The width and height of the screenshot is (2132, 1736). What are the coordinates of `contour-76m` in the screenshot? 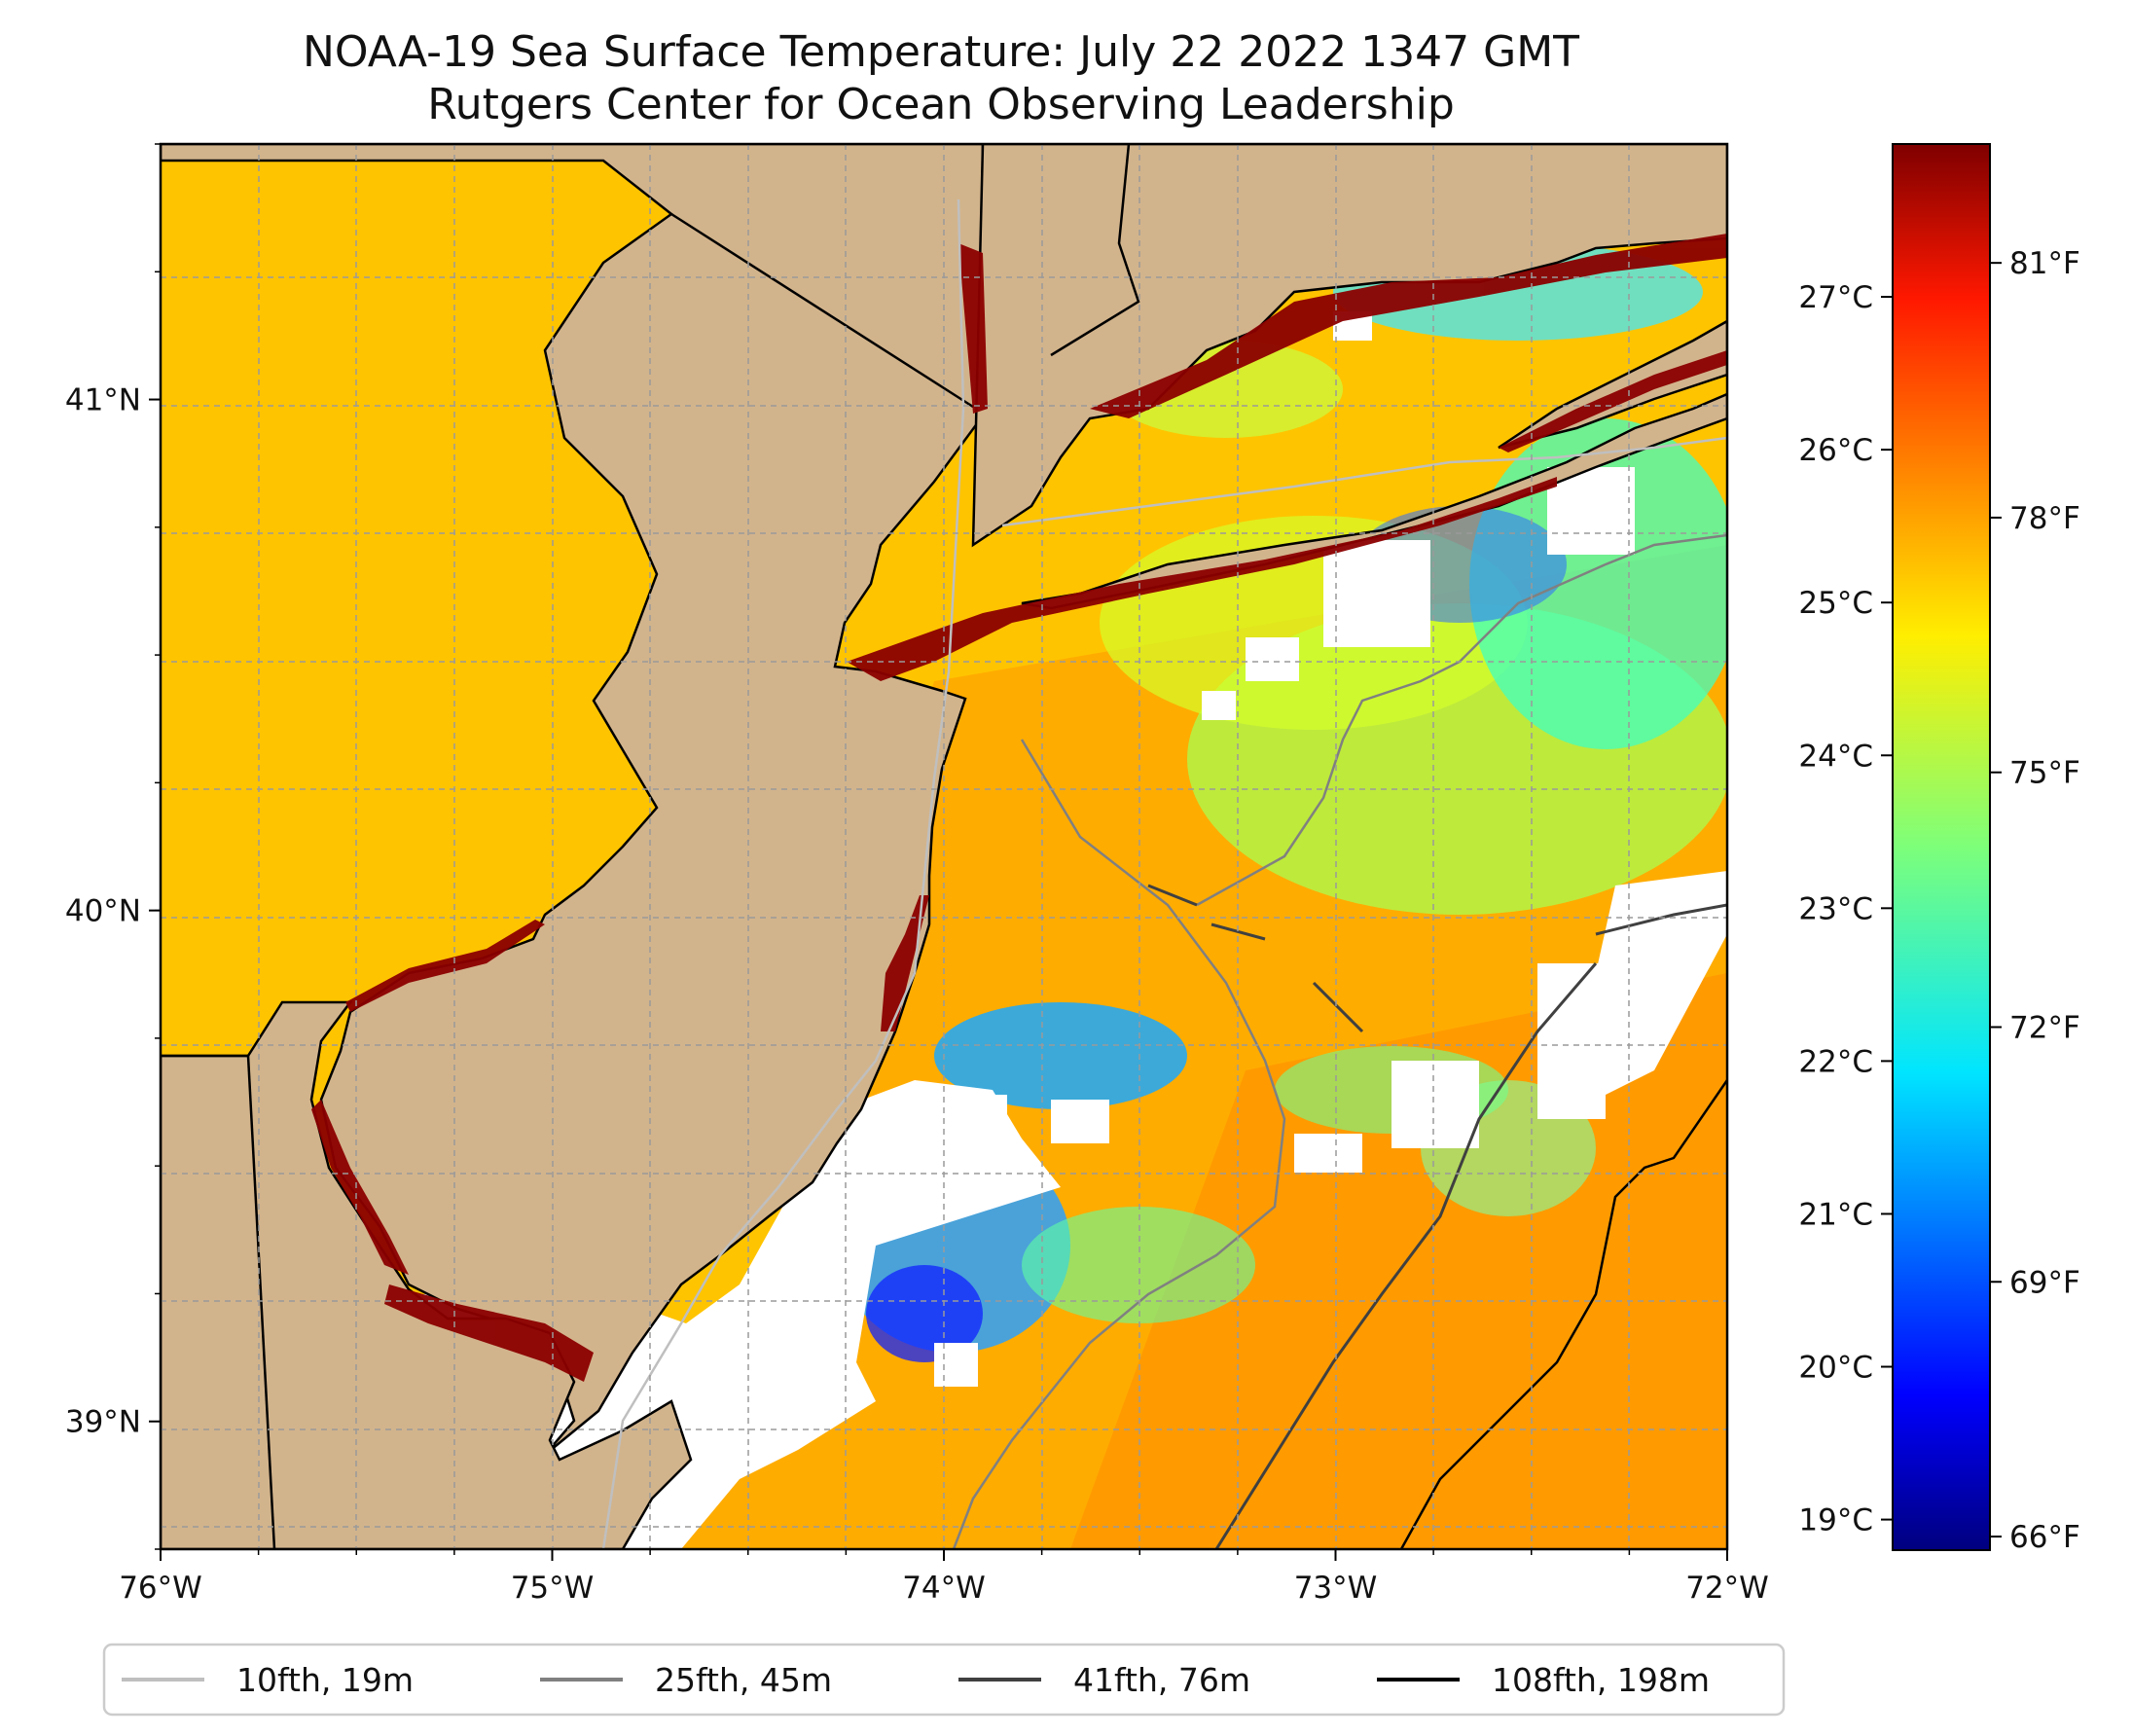 It's located at (1437, 1216).